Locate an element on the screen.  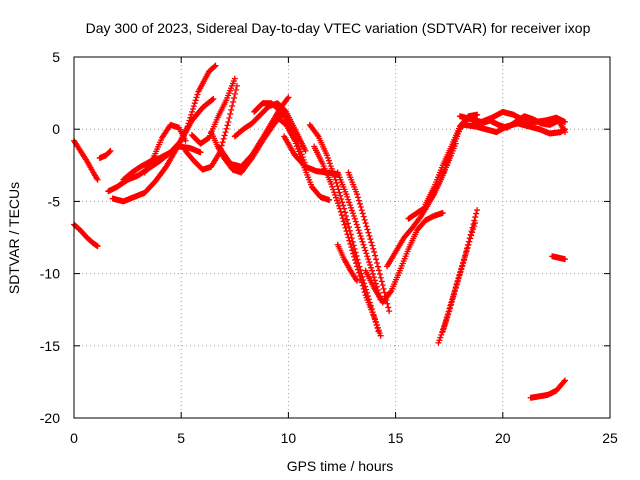
x-tick-label: 25 is located at coordinates (610, 438).